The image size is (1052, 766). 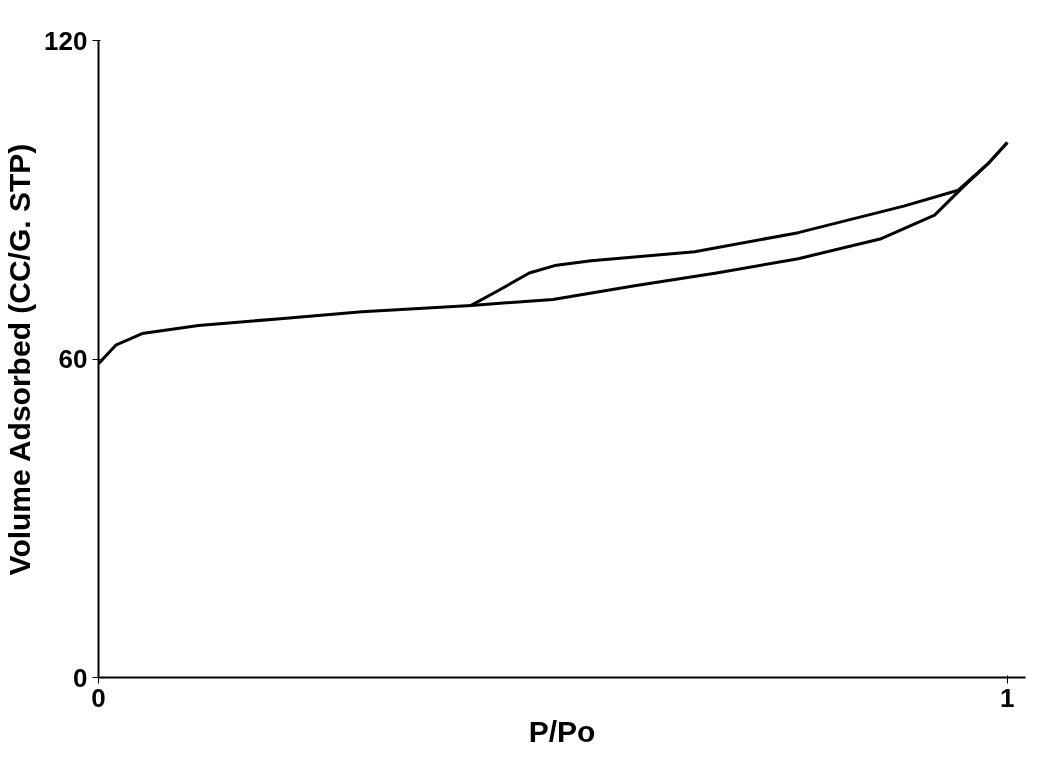 I want to click on y-tick-label: 120, so click(x=66, y=40).